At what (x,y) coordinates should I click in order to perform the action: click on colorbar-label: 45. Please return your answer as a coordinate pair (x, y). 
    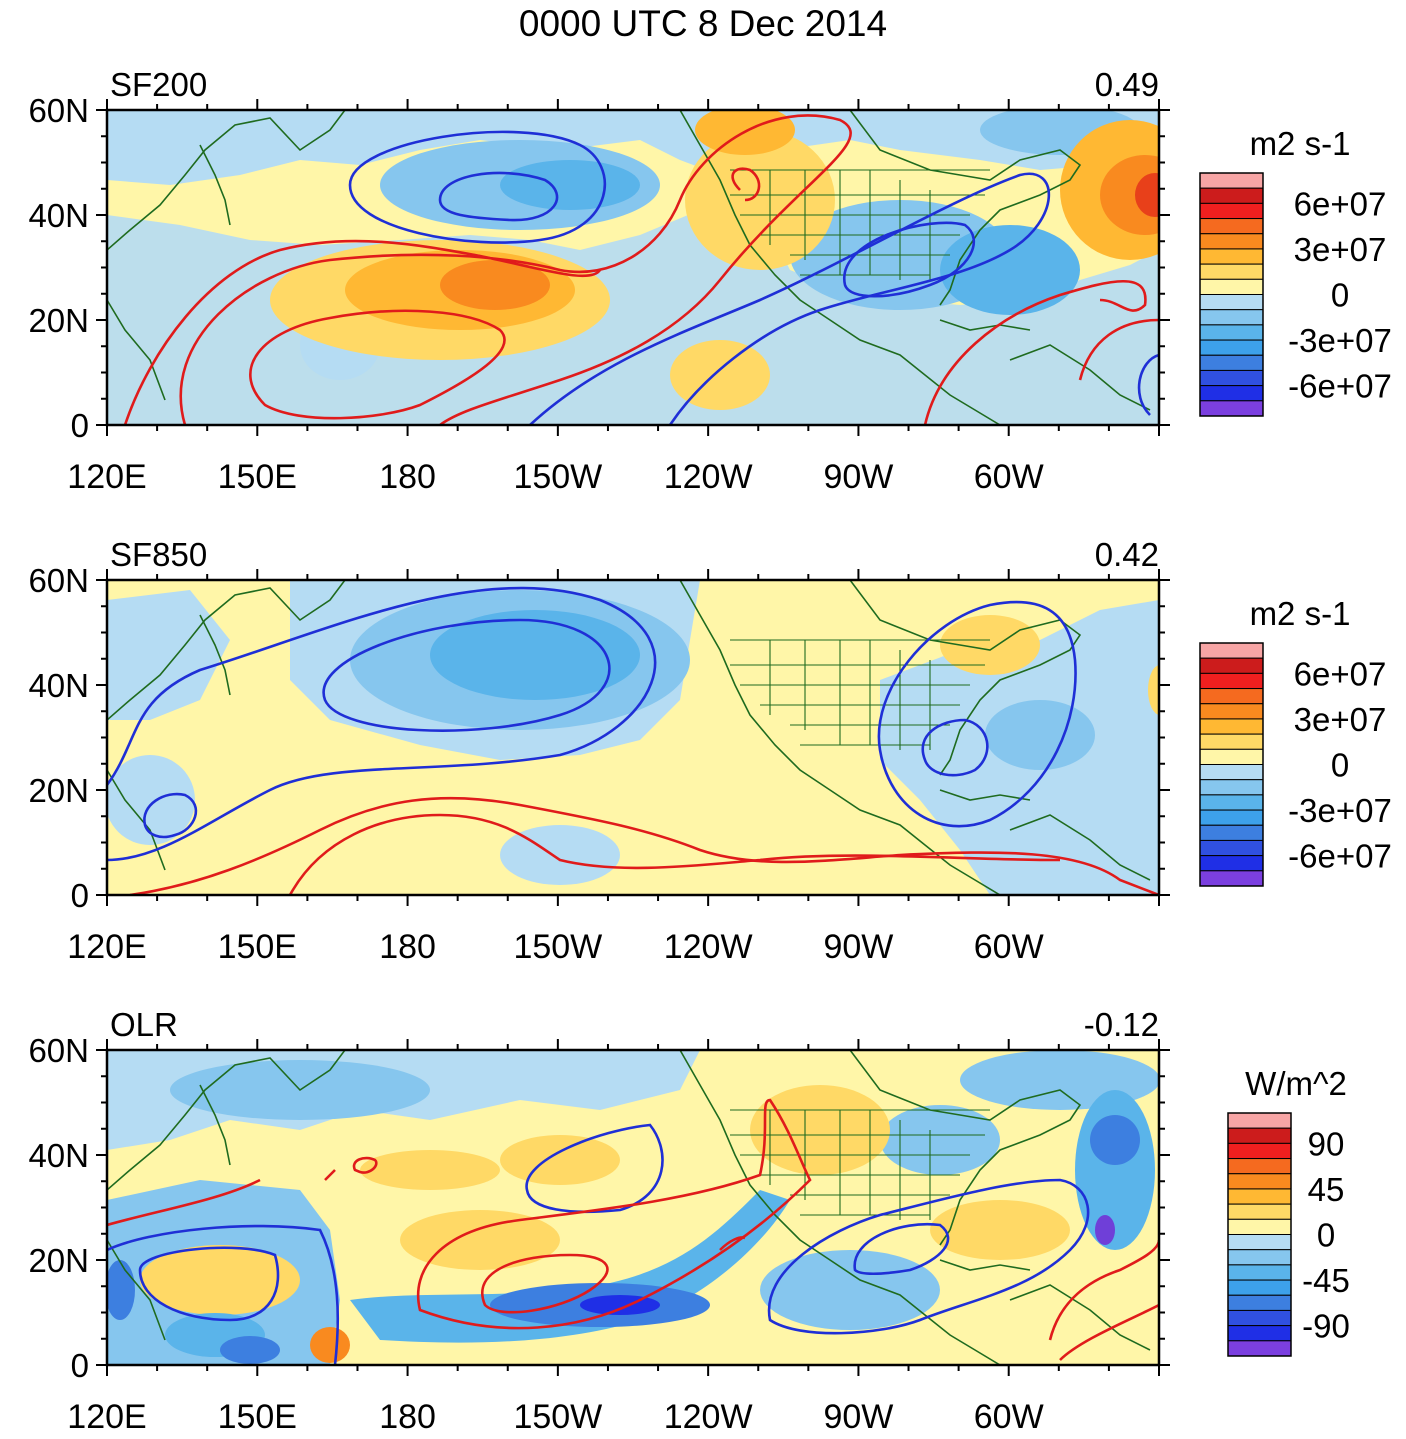
    Looking at the image, I should click on (1326, 1189).